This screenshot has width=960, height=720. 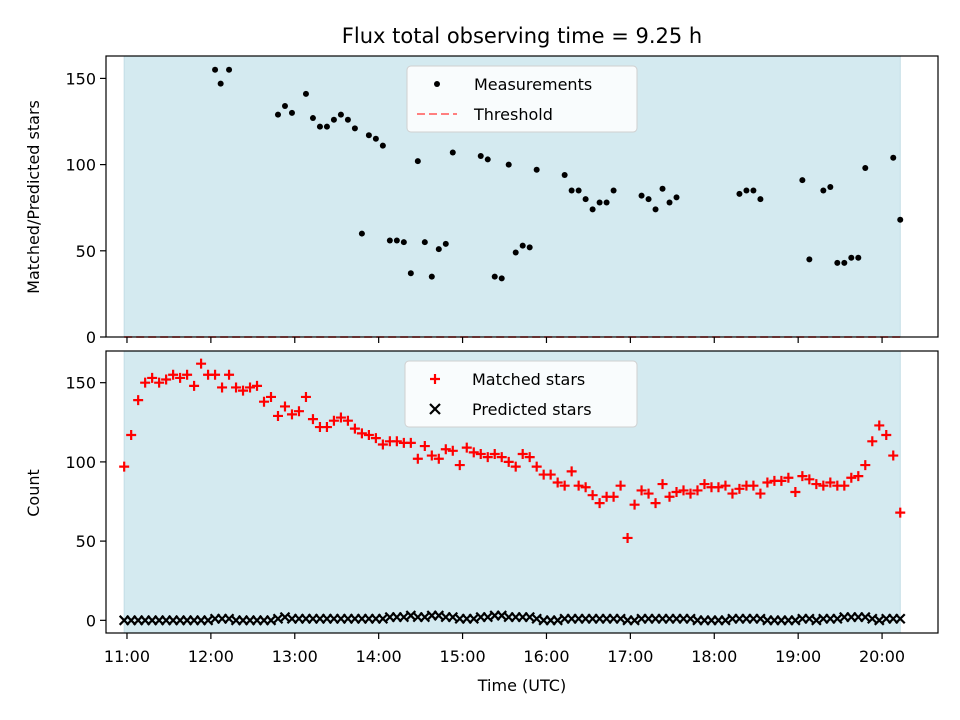 What do you see at coordinates (127, 656) in the screenshot?
I see `bottom-x-tick-label: 11:00` at bounding box center [127, 656].